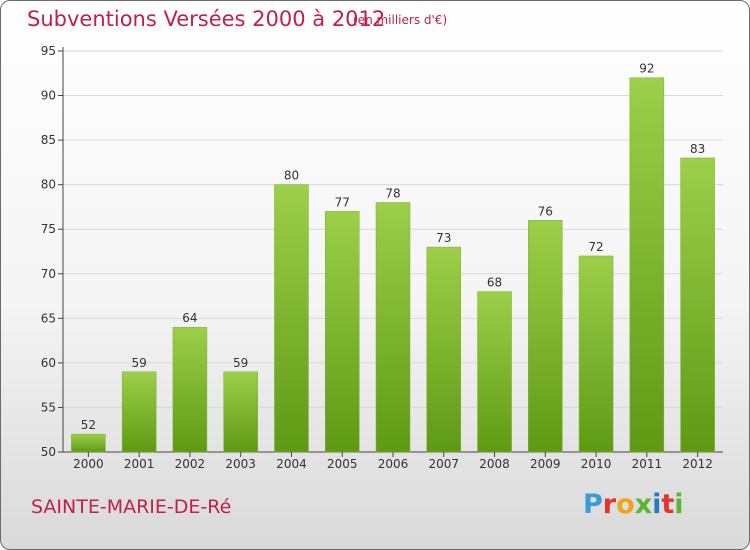 Image resolution: width=750 pixels, height=550 pixels. What do you see at coordinates (596, 354) in the screenshot?
I see `bar-2010` at bounding box center [596, 354].